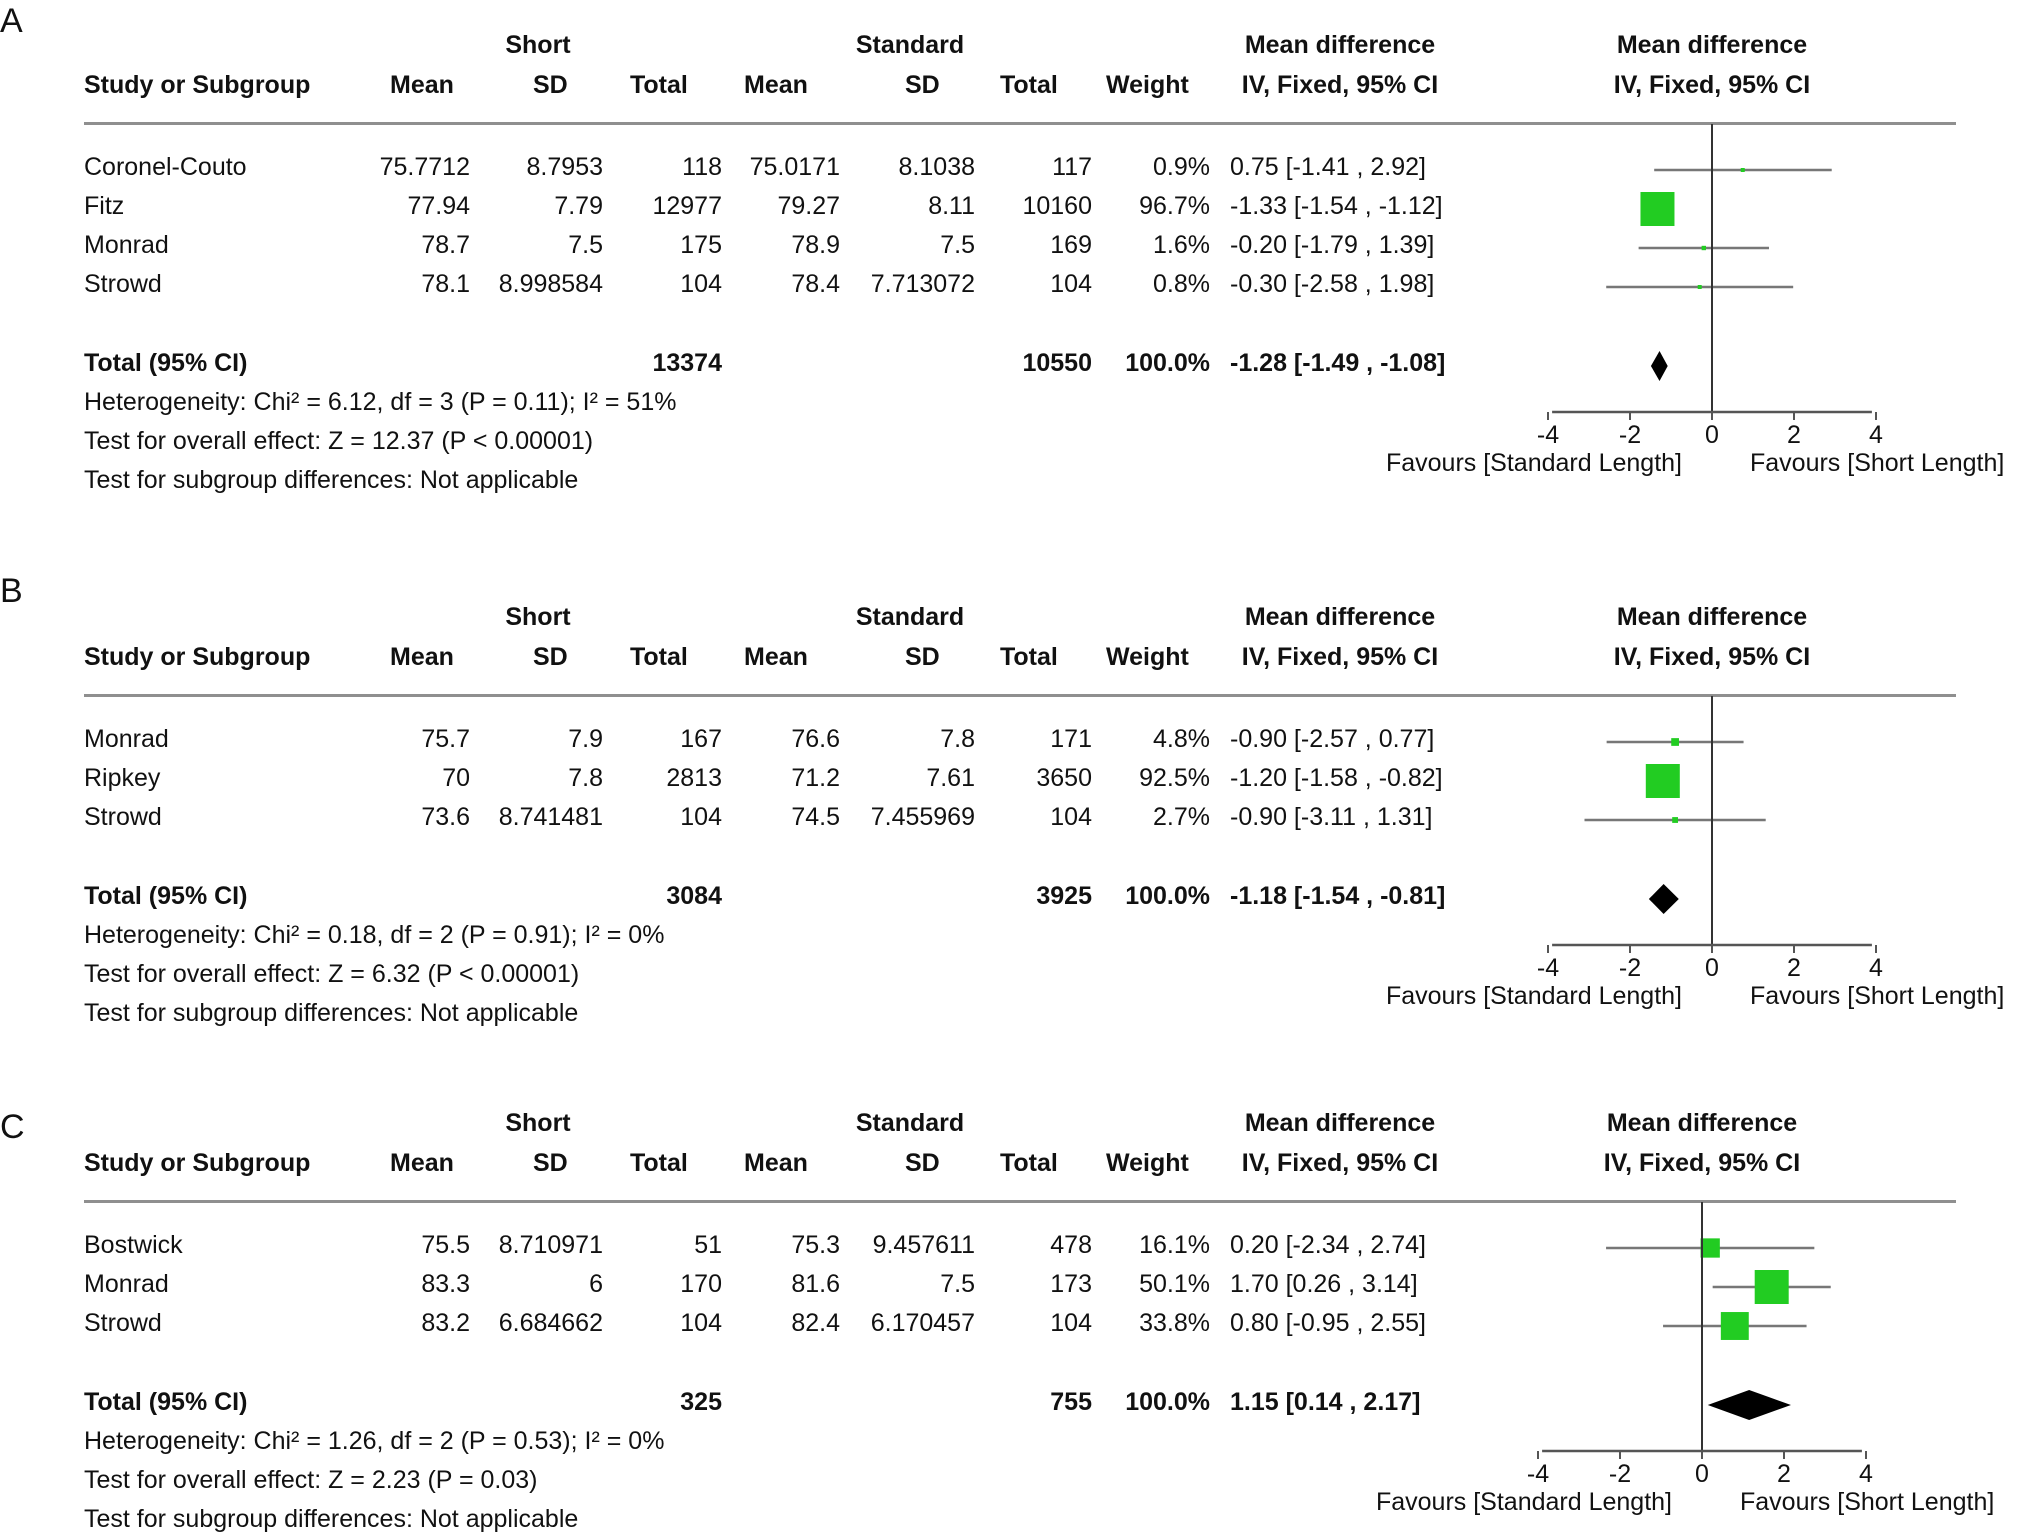  What do you see at coordinates (1181, 245) in the screenshot?
I see `weight-value: 1.6%` at bounding box center [1181, 245].